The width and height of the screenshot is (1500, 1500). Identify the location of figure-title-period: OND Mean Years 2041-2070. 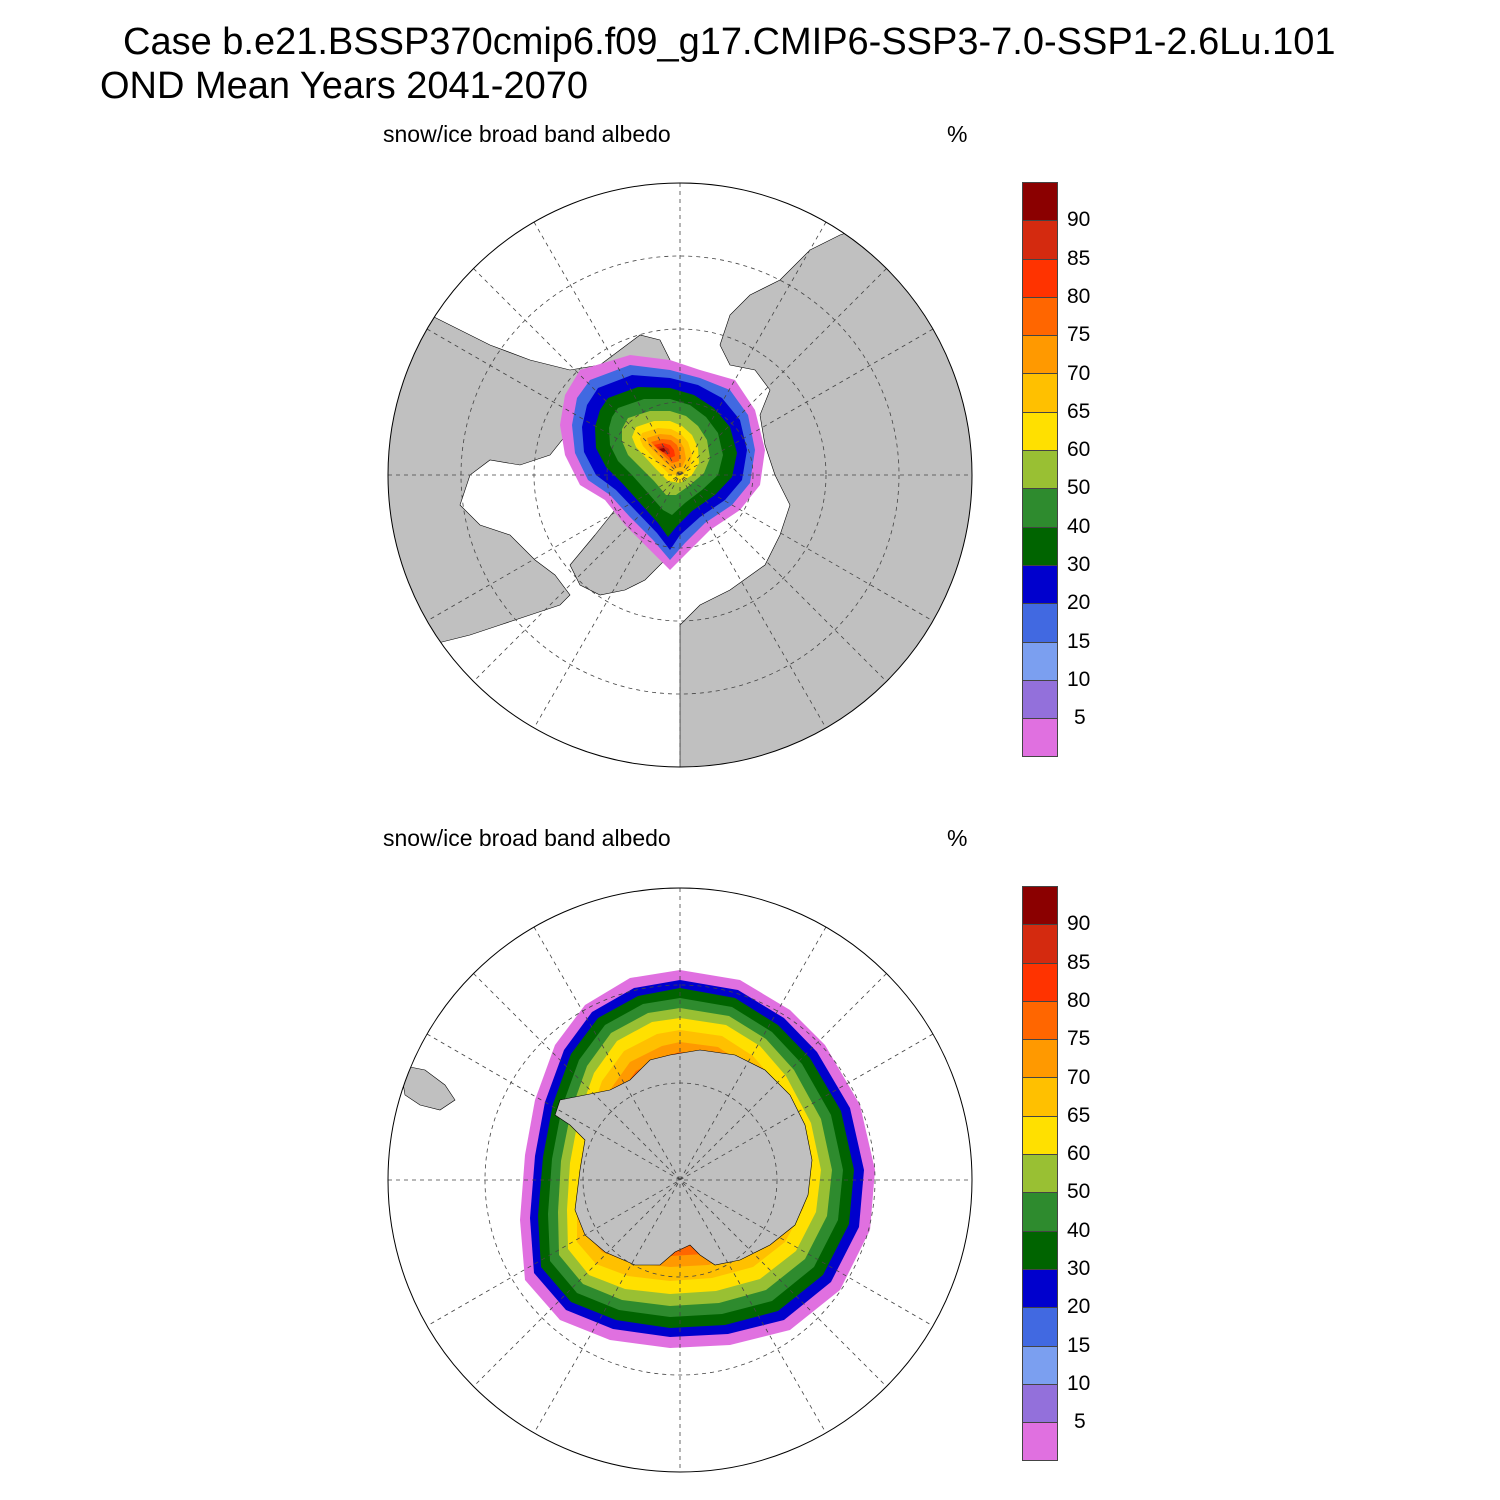
(344, 86).